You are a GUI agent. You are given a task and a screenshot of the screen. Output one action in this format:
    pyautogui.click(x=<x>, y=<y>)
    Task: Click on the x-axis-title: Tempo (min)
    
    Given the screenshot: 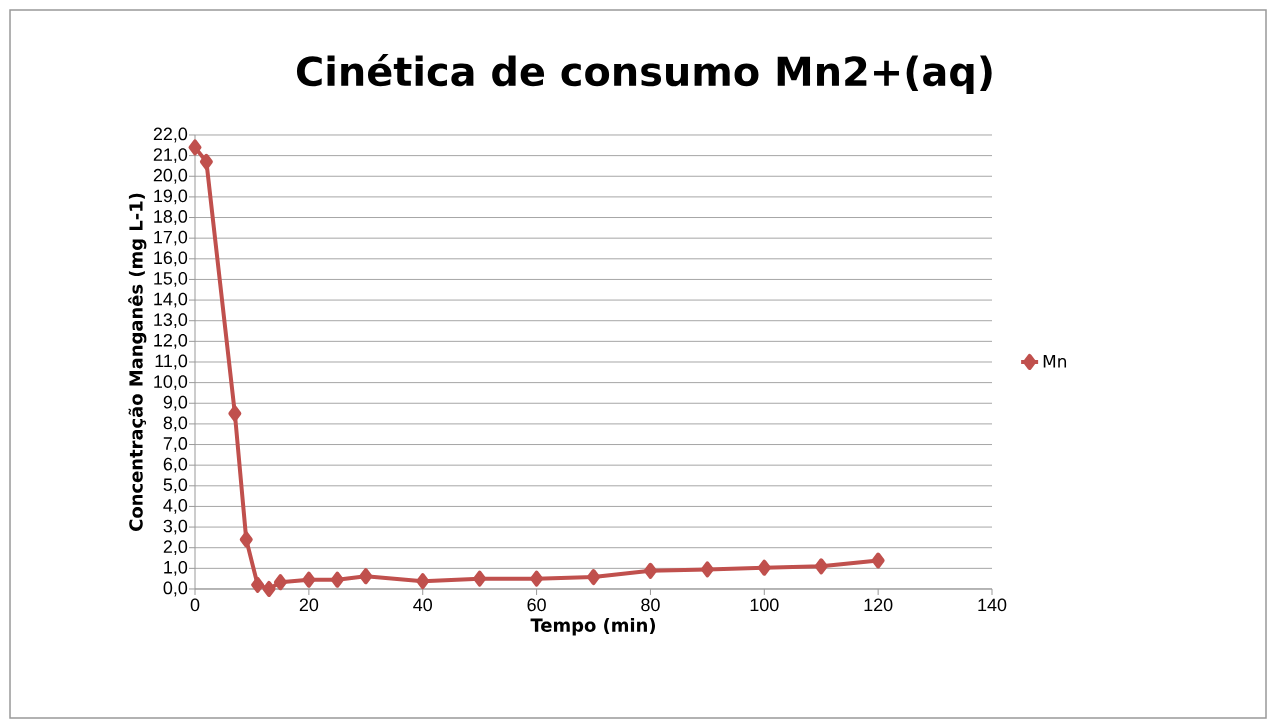 What is the action you would take?
    pyautogui.click(x=593, y=627)
    